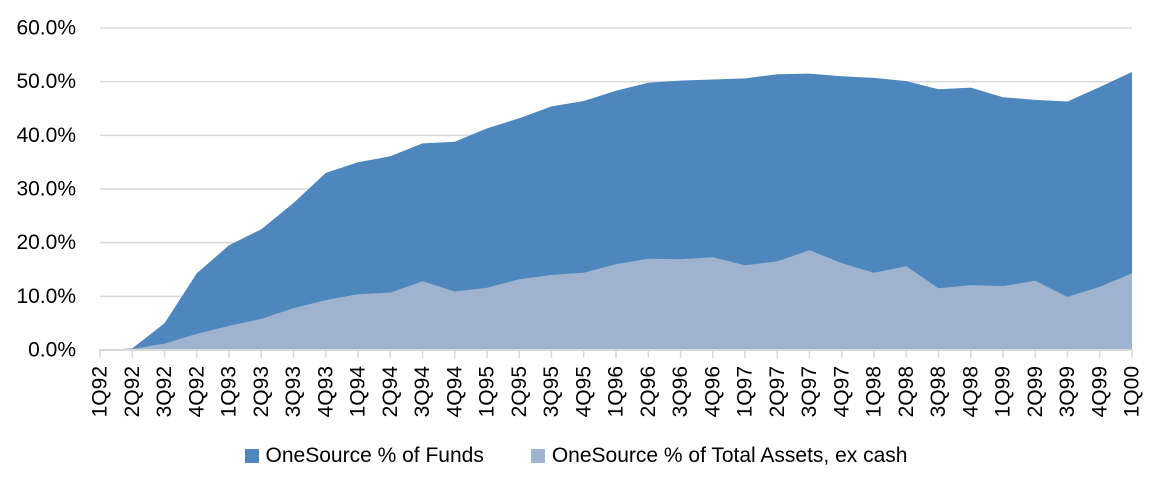  I want to click on x-tick-label: 2Q94, so click(390, 392).